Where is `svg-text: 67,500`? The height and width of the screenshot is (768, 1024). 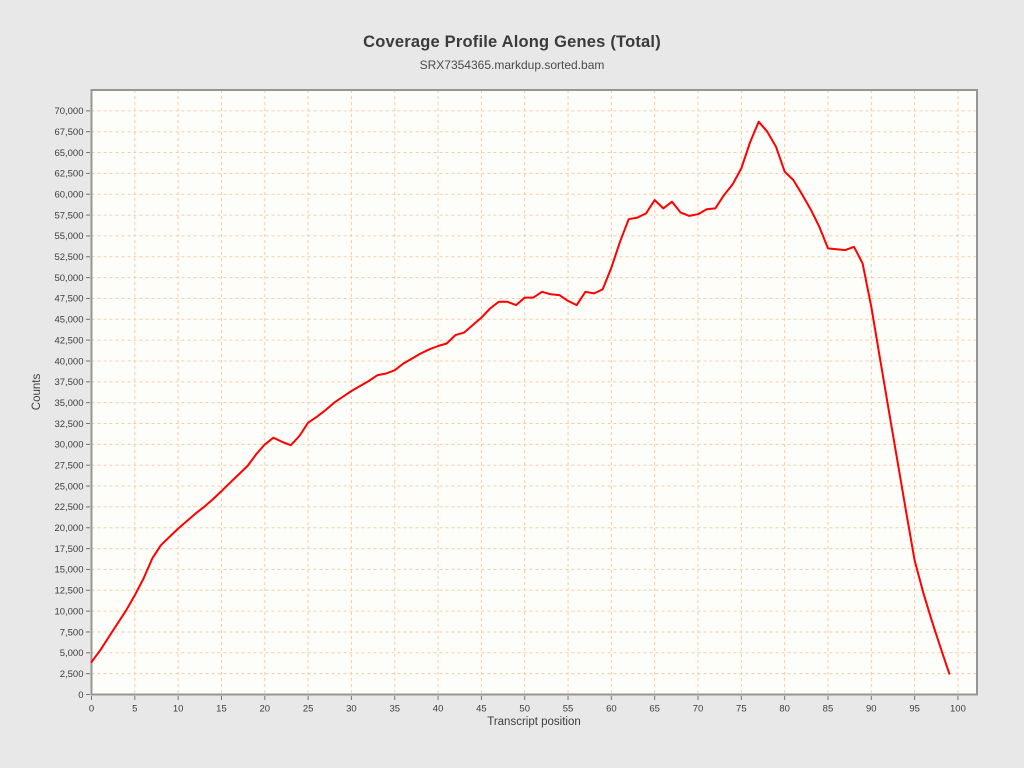
svg-text: 67,500 is located at coordinates (68, 132).